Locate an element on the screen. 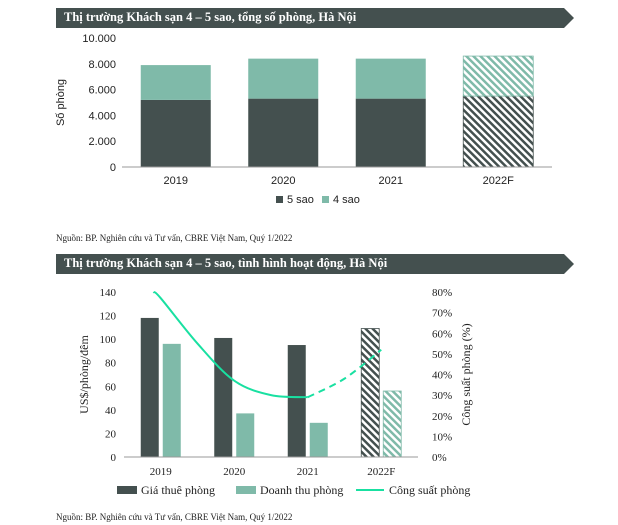 The image size is (618, 525). y-tick-label: 40 is located at coordinates (111, 411).